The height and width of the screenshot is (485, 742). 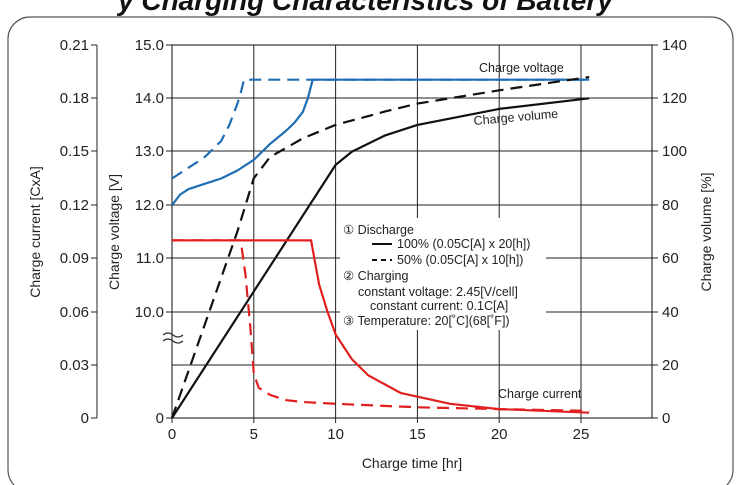 I want to click on current-tick-label: 0, so click(x=85, y=418).